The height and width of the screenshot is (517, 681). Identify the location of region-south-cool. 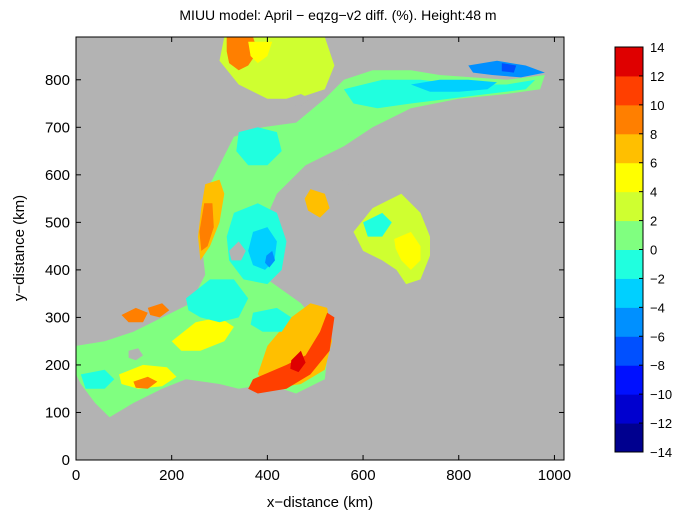
(217, 301).